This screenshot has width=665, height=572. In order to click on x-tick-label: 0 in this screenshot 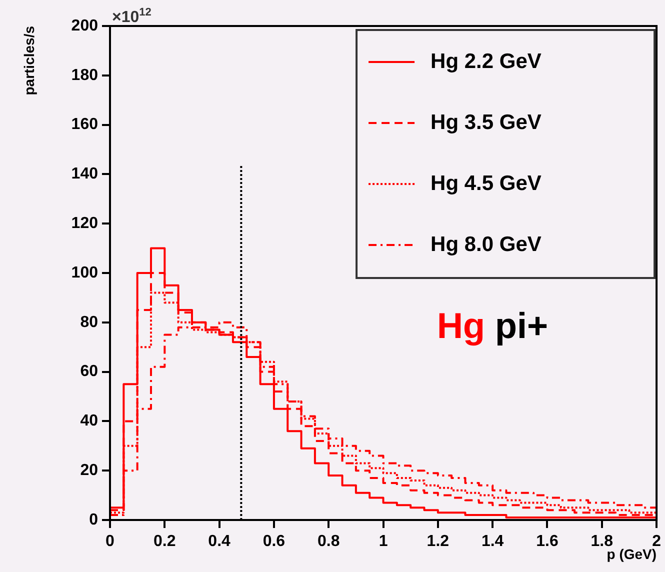, I will do `click(110, 541)`.